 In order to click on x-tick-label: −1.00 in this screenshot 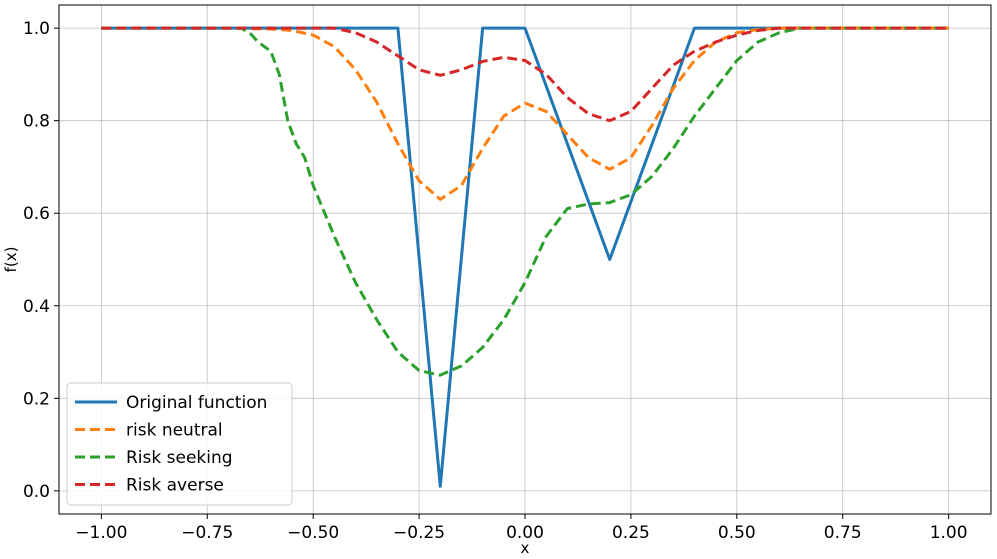, I will do `click(101, 533)`.